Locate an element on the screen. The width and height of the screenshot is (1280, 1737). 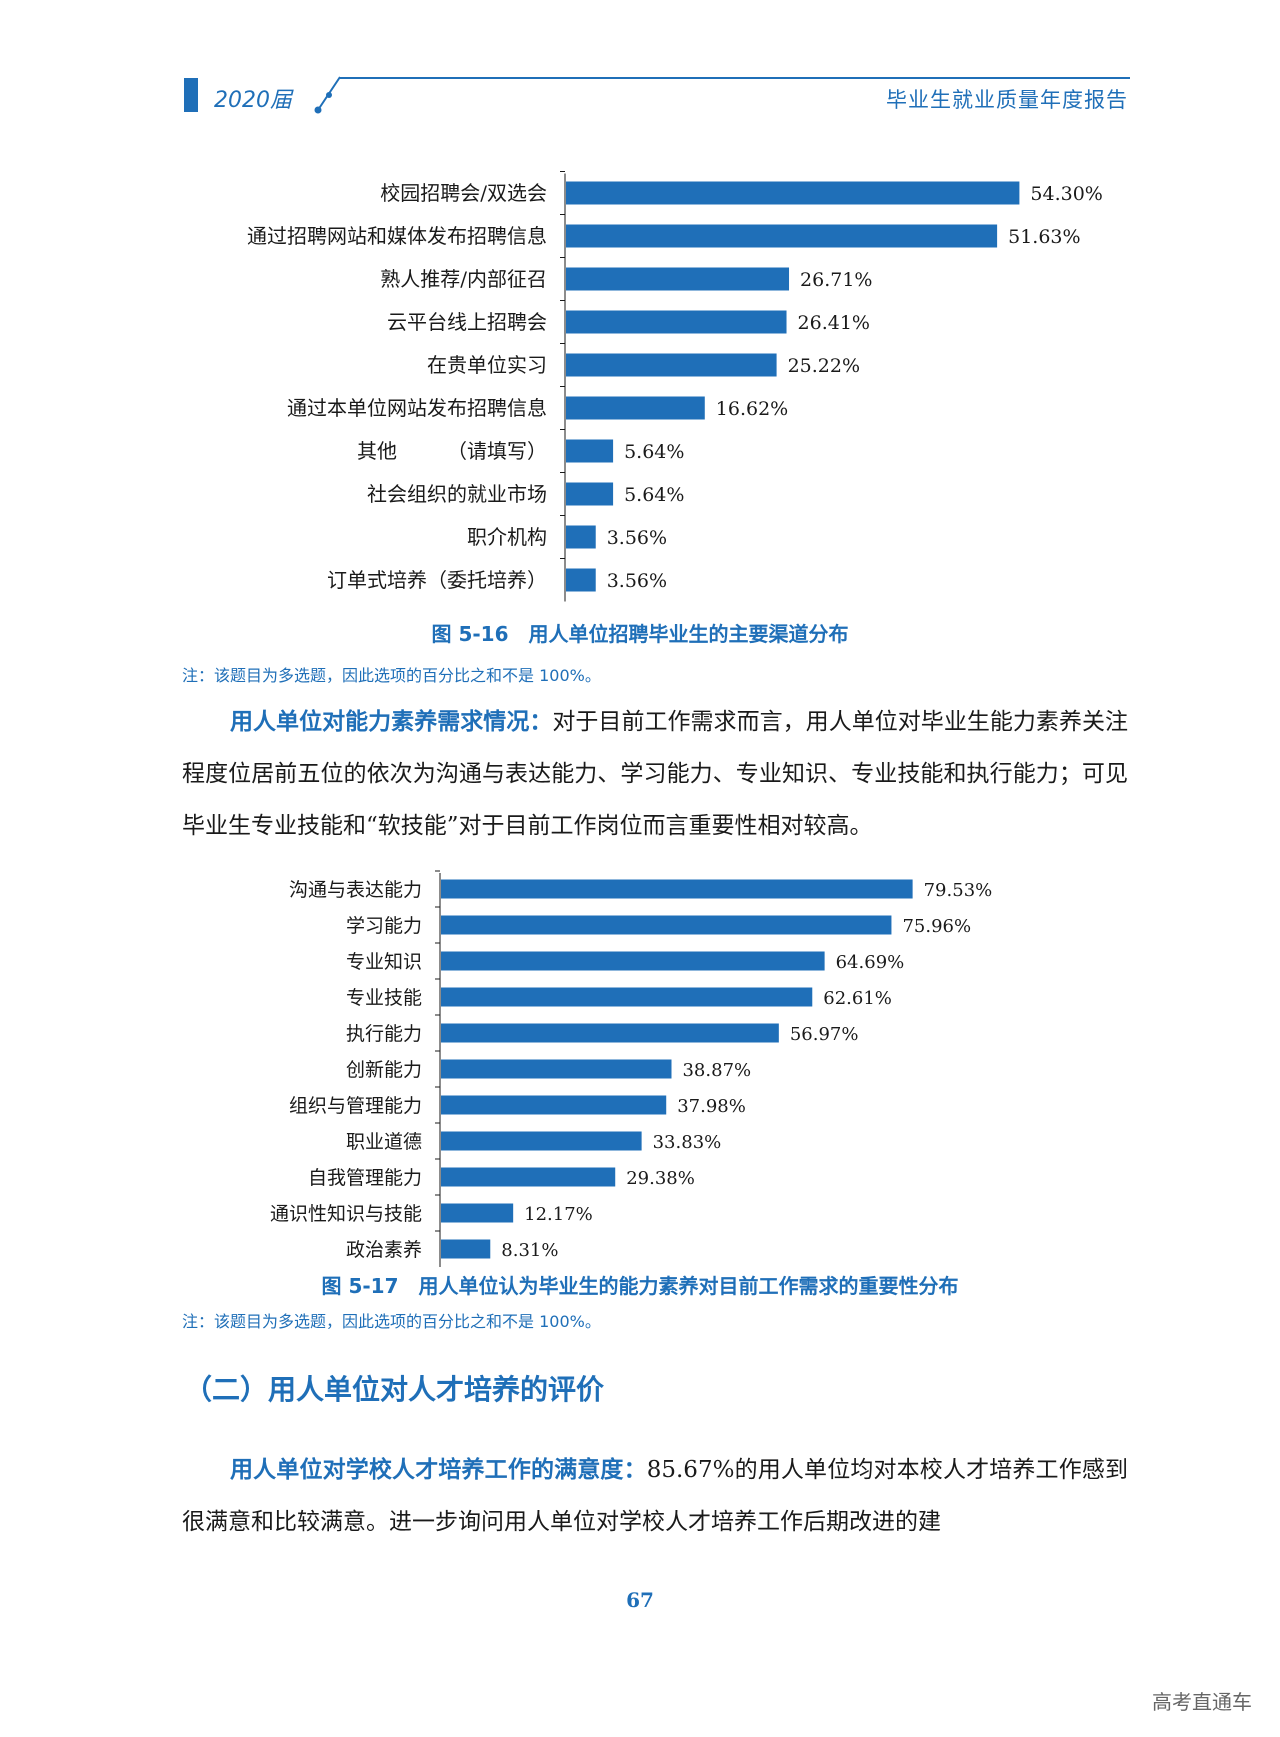
page-number: 67 is located at coordinates (640, 1600).